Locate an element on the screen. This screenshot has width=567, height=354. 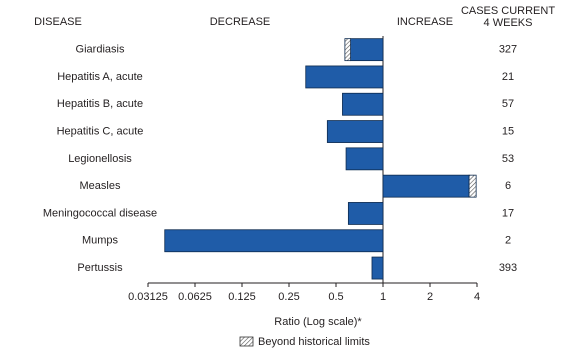
disease-label: Legionellosis is located at coordinates (100, 159).